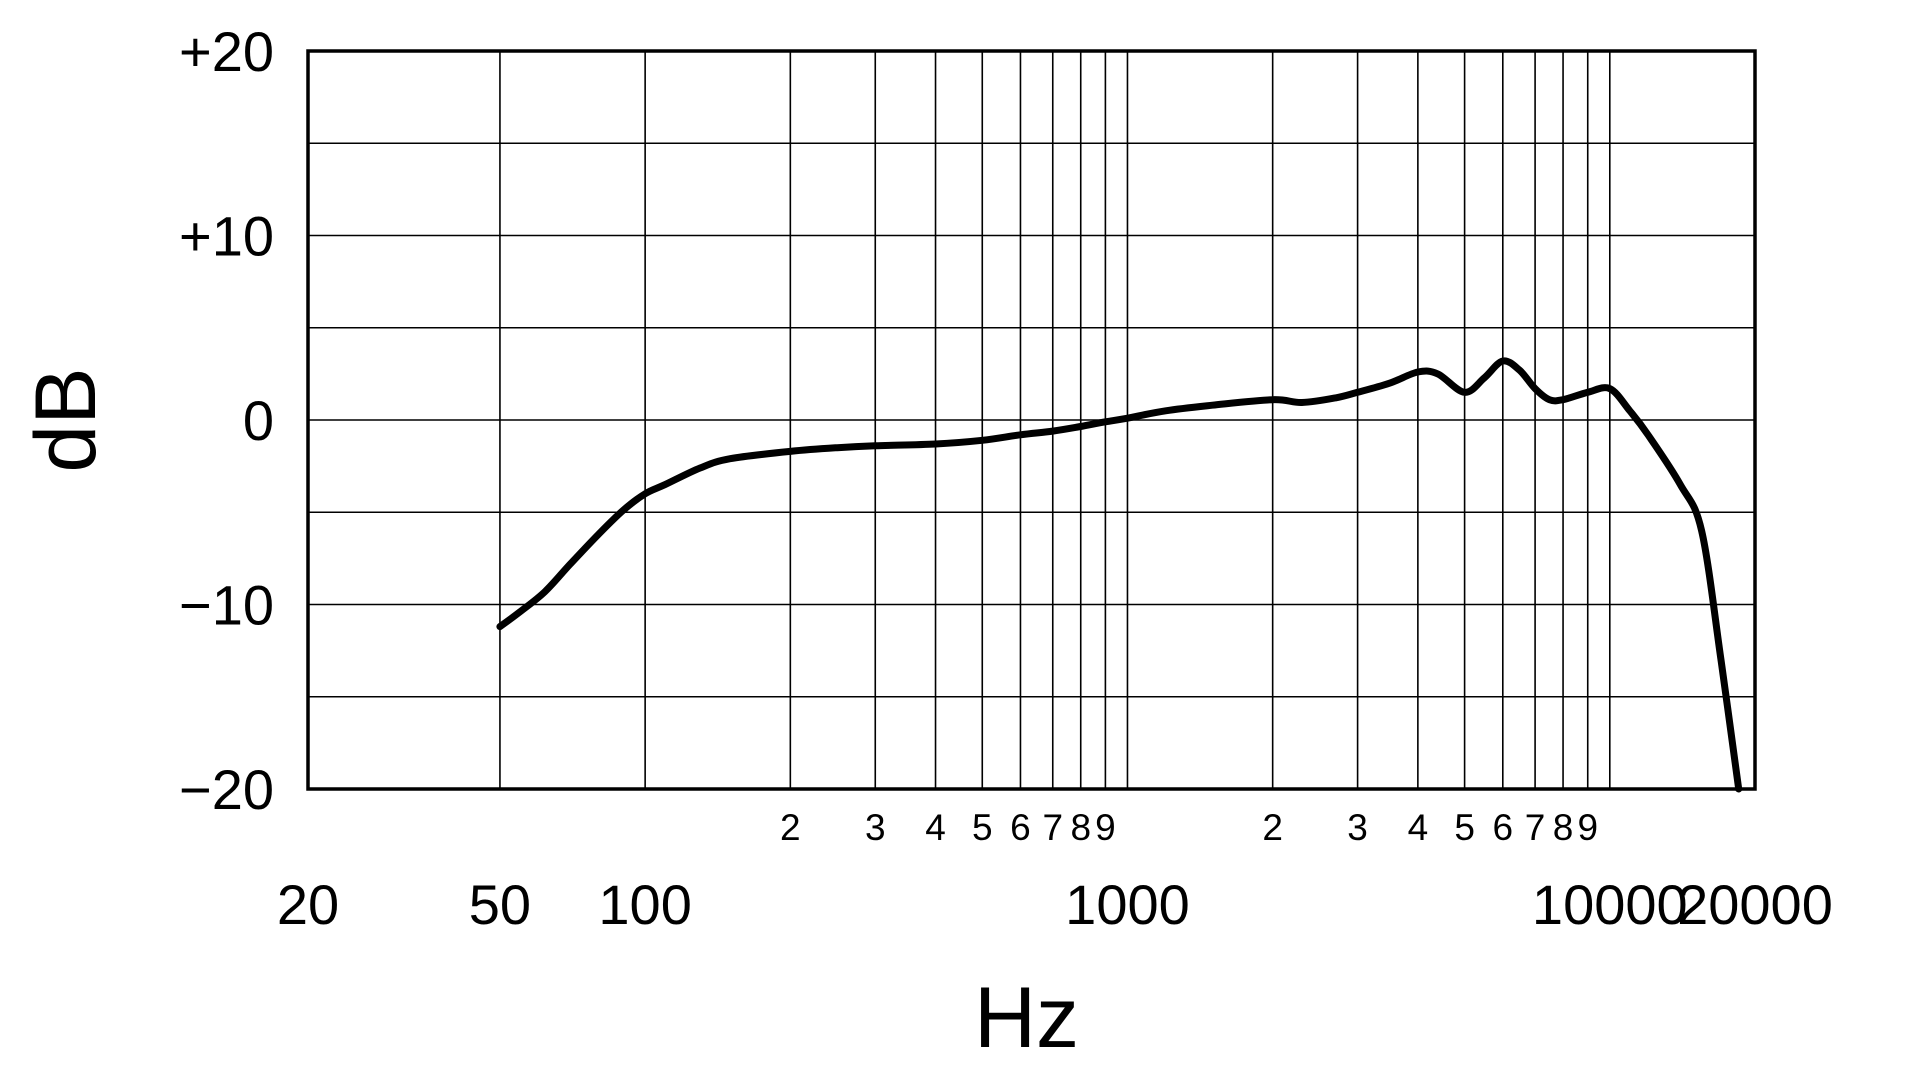 The height and width of the screenshot is (1080, 1920). I want to click on y-tick-label: +10, so click(226, 236).